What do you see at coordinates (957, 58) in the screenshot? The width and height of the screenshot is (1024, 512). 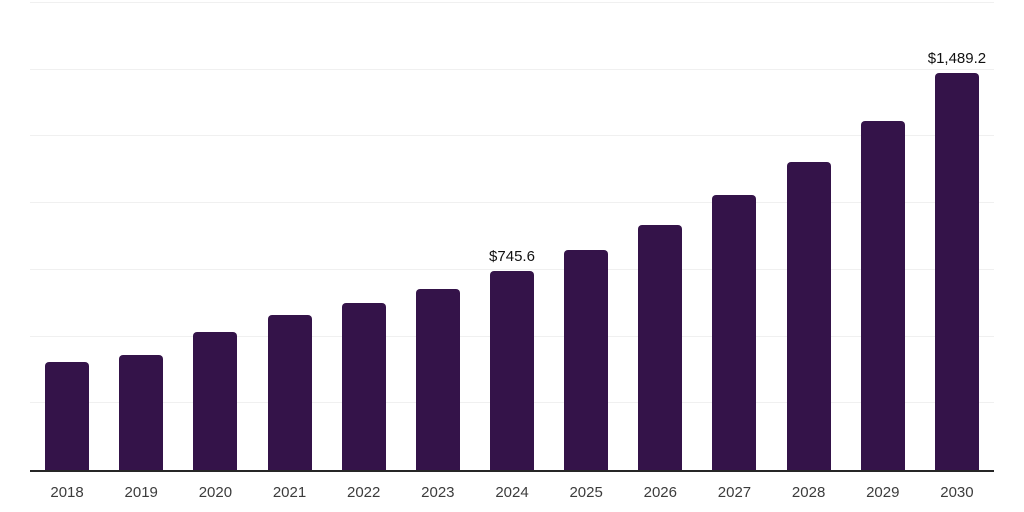 I see `value-label-2030: $1,489.2` at bounding box center [957, 58].